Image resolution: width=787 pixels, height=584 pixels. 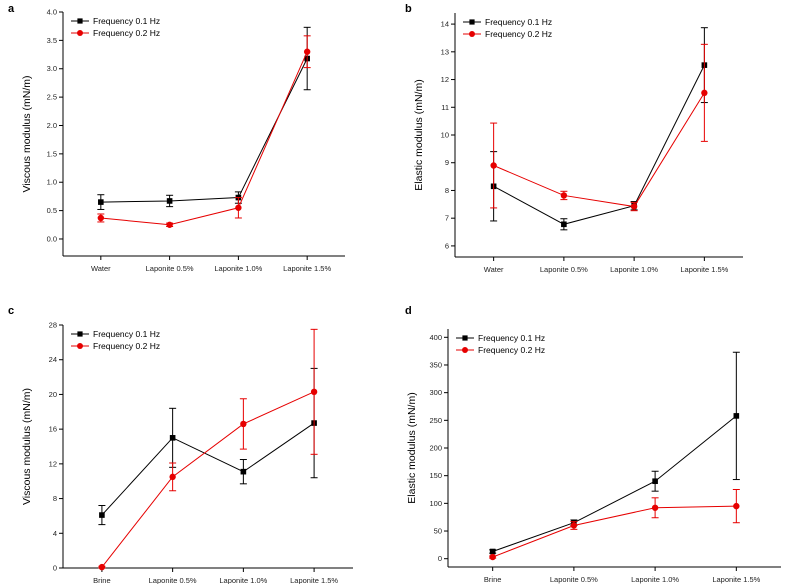 What do you see at coordinates (53, 359) in the screenshot?
I see `y-tick-label: 24` at bounding box center [53, 359].